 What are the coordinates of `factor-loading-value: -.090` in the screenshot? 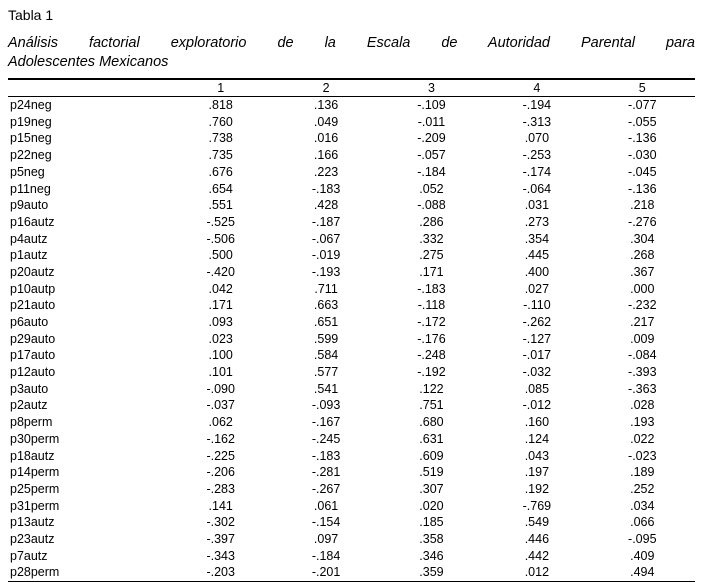 It's located at (220, 388).